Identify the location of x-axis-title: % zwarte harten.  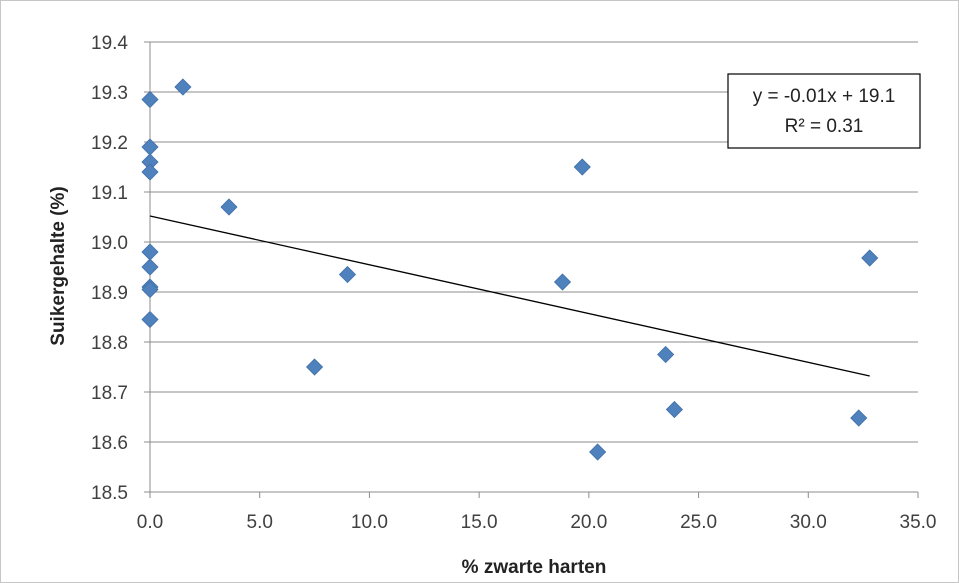
(534, 567).